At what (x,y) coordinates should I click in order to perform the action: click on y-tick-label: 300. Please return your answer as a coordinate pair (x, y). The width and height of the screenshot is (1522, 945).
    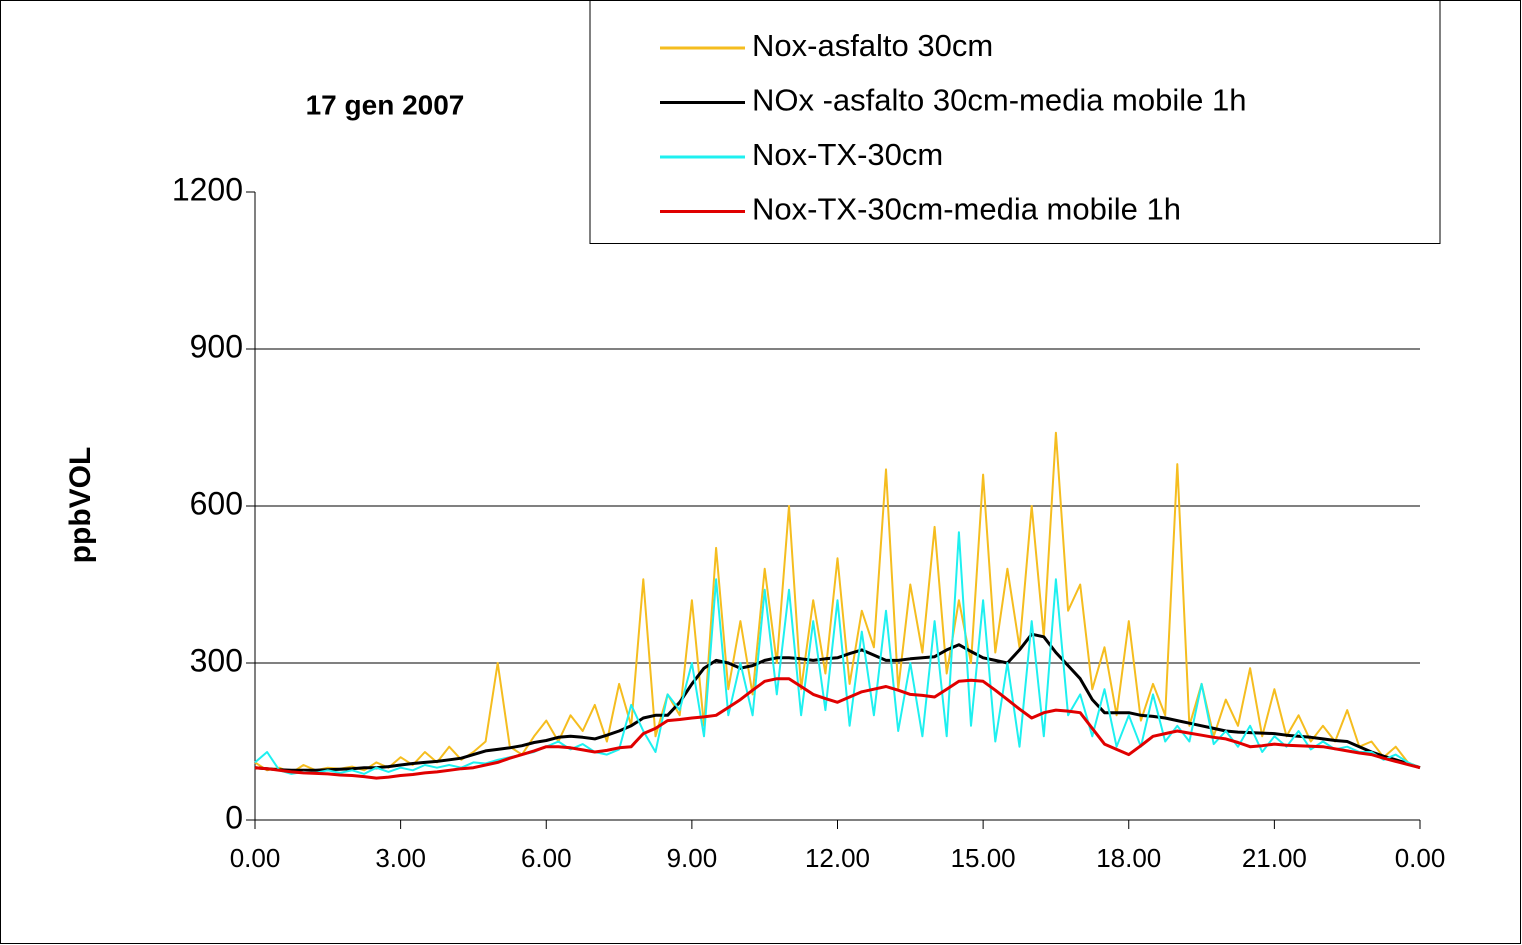
    Looking at the image, I should click on (216, 660).